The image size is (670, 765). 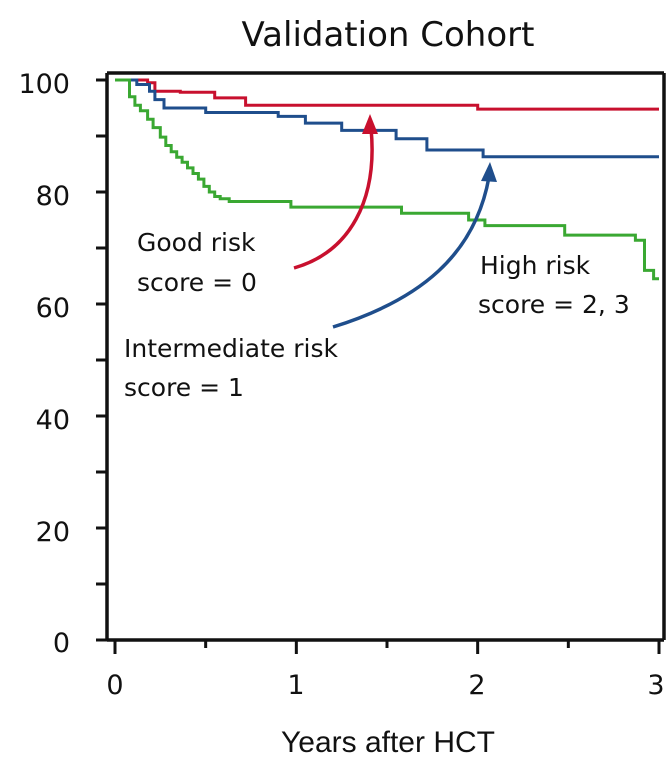 What do you see at coordinates (489, 172) in the screenshot?
I see `intermediate-risk-arrowhead` at bounding box center [489, 172].